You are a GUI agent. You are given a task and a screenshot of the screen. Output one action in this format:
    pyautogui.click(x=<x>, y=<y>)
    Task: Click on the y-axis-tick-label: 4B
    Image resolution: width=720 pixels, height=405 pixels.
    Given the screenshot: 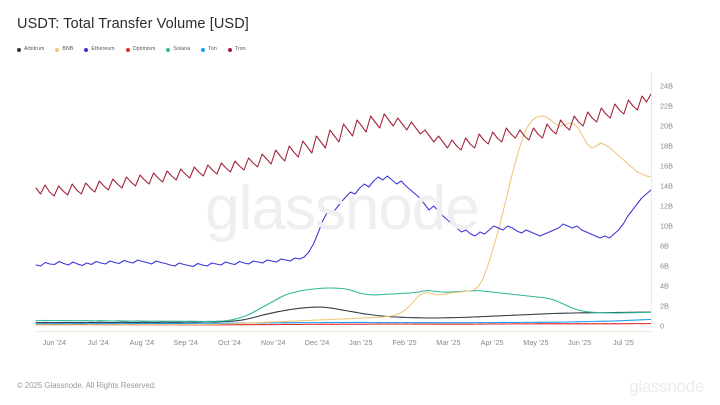 What is the action you would take?
    pyautogui.click(x=664, y=286)
    